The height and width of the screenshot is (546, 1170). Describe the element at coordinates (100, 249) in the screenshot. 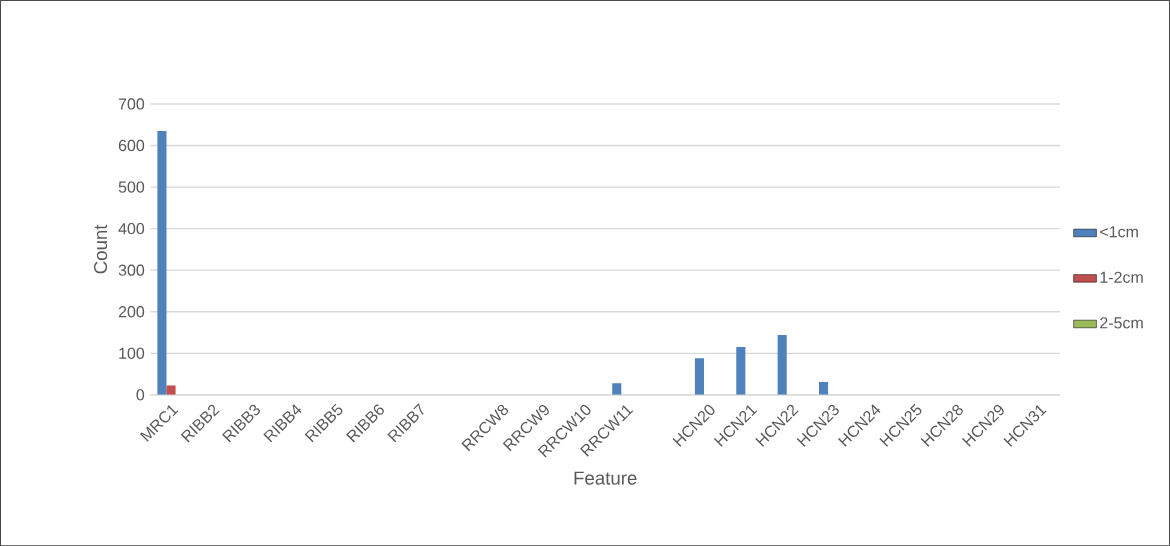

I see `y-axis-title: Count` at that location.